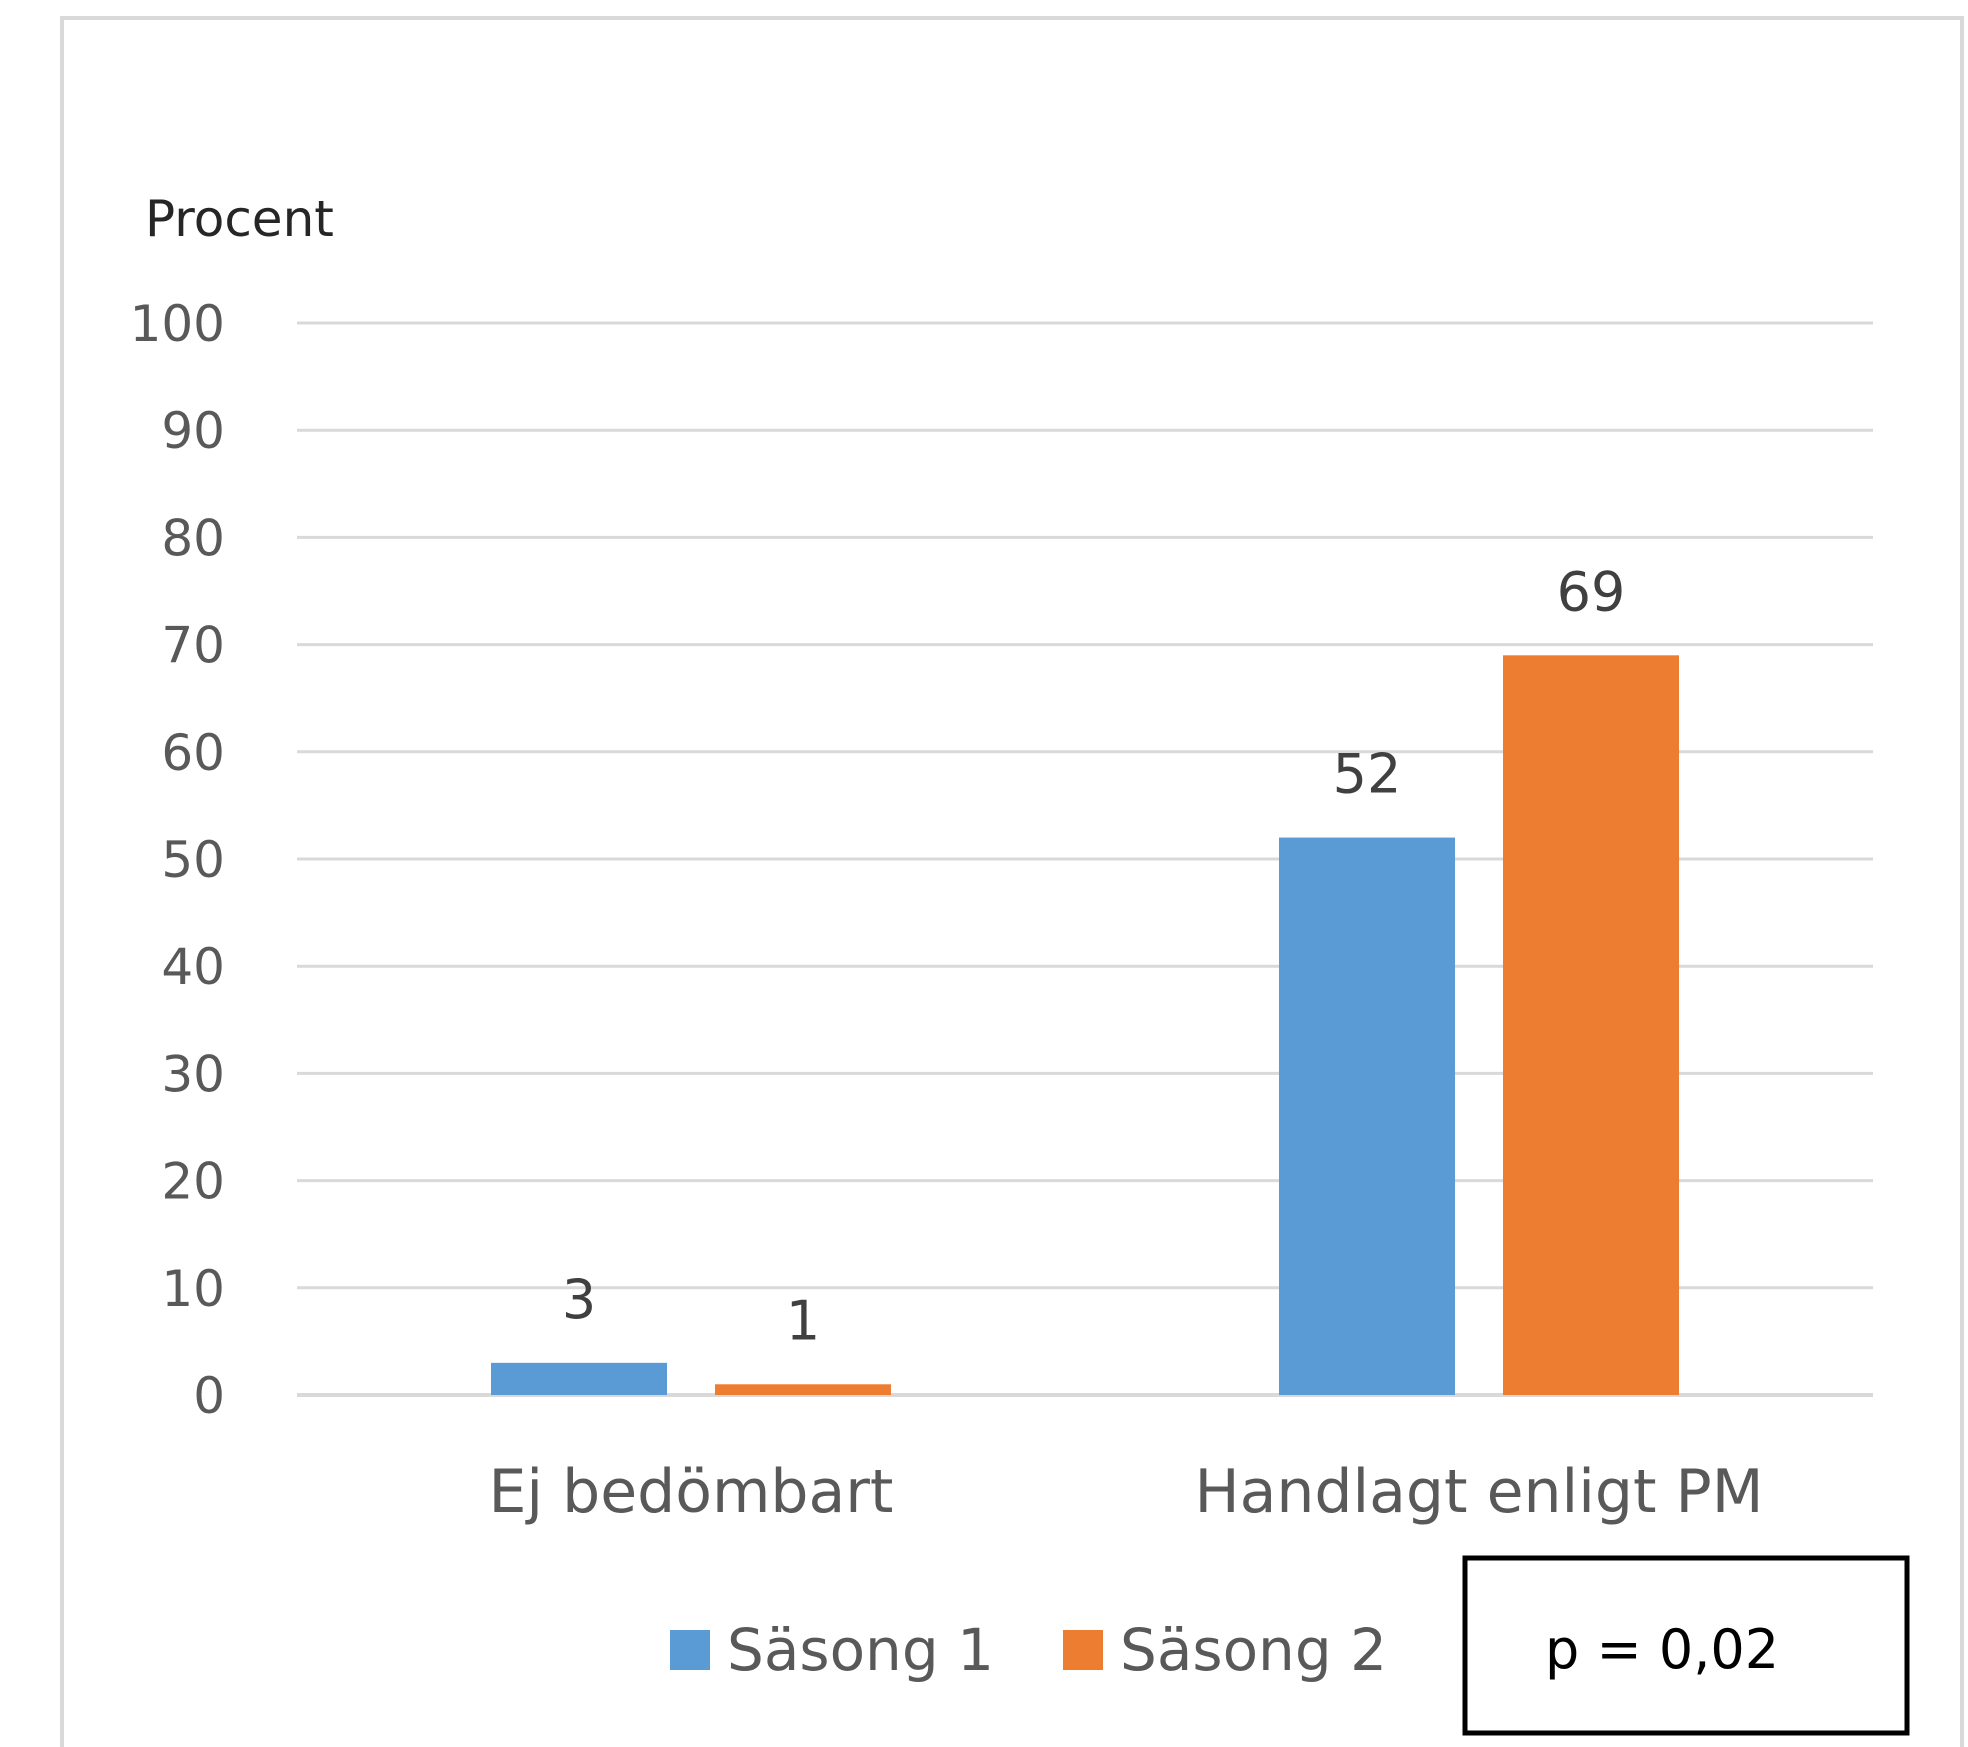 The image size is (1968, 1747). I want to click on p-value-text: p = 0,02, so click(1662, 1649).